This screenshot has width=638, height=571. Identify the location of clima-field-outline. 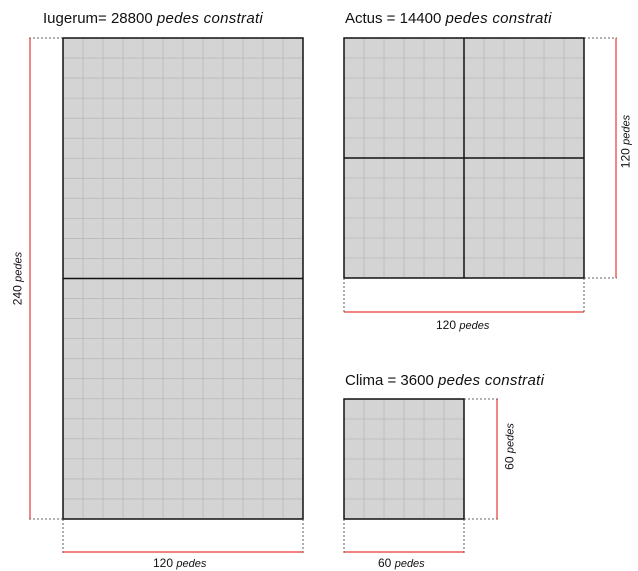
(404, 459).